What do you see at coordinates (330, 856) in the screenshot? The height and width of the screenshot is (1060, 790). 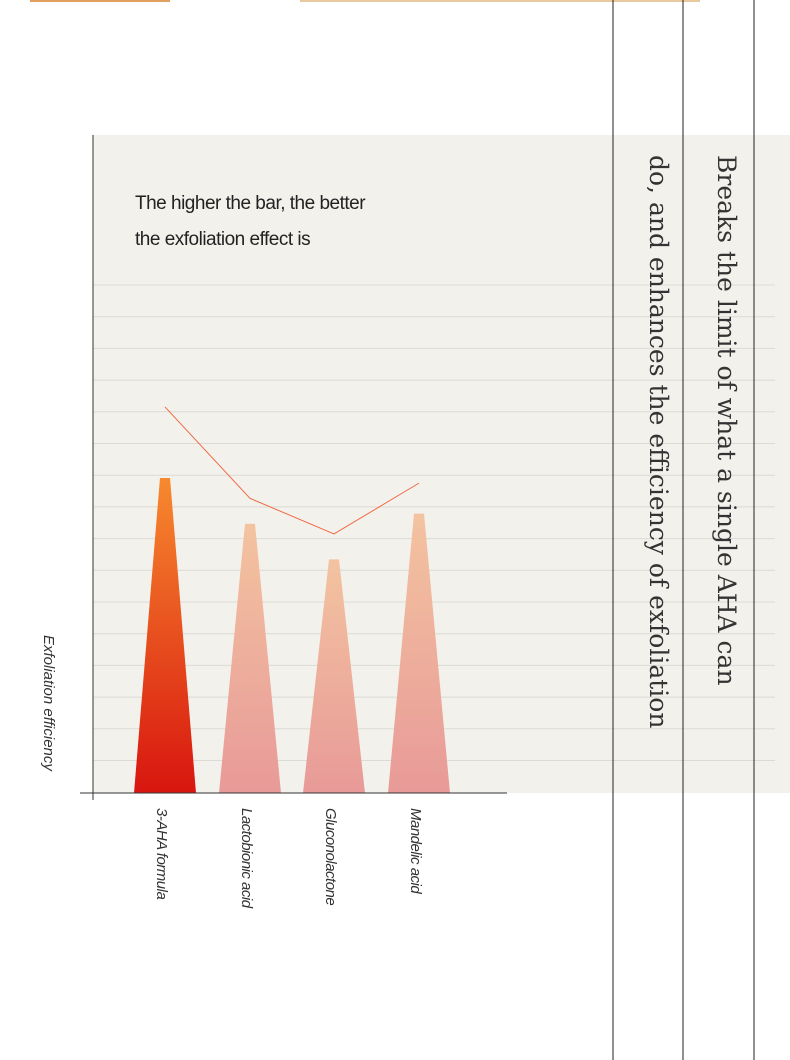 I see `x-tick-label: Gluconolactone` at bounding box center [330, 856].